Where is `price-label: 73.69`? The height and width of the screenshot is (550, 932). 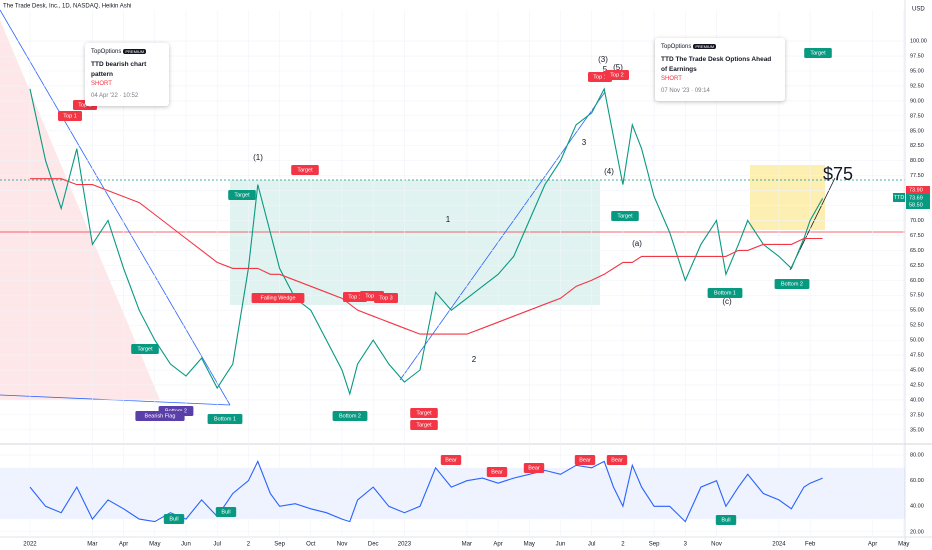
price-label: 73.69 is located at coordinates (916, 198).